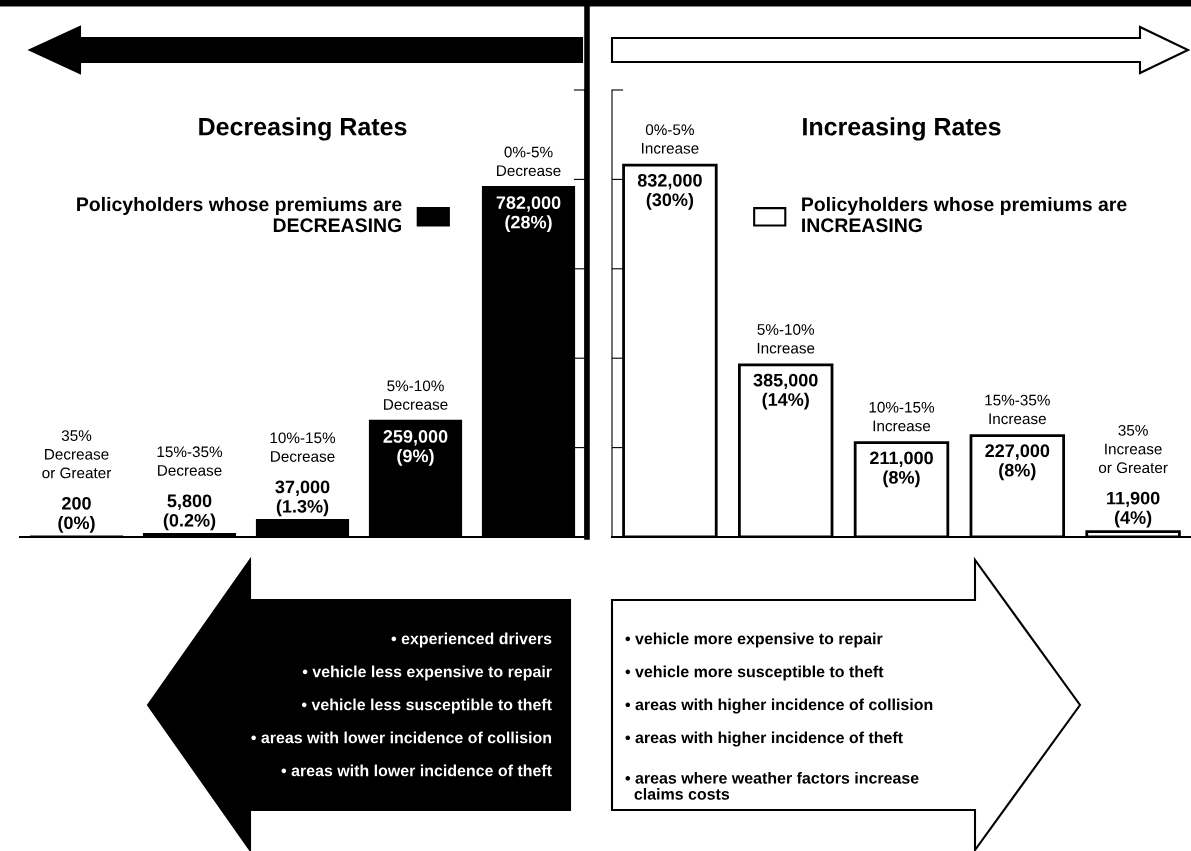  Describe the element at coordinates (471, 640) in the screenshot. I see `text: • experienced drivers` at that location.